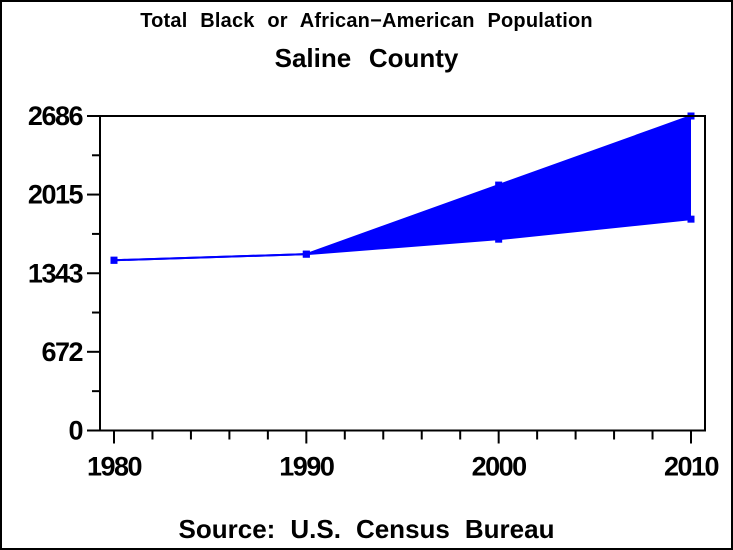 Image resolution: width=733 pixels, height=550 pixels. I want to click on x-tick-label: 2010, so click(691, 467).